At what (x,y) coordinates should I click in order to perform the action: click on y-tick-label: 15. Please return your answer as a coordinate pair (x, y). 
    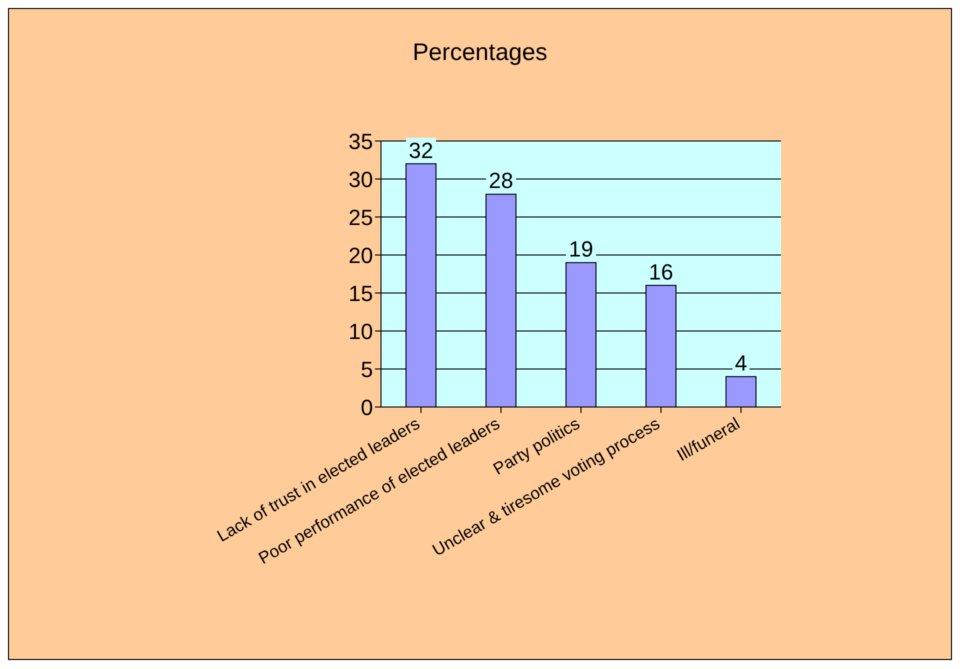
    Looking at the image, I should click on (360, 293).